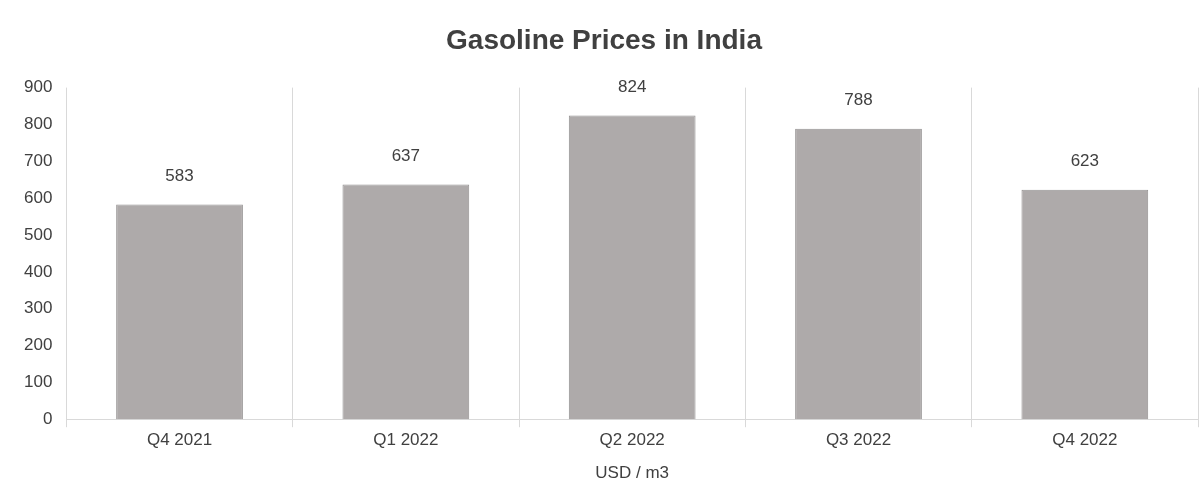 This screenshot has height=492, width=1200. What do you see at coordinates (632, 473) in the screenshot?
I see `x-axis-title: USD / m3` at bounding box center [632, 473].